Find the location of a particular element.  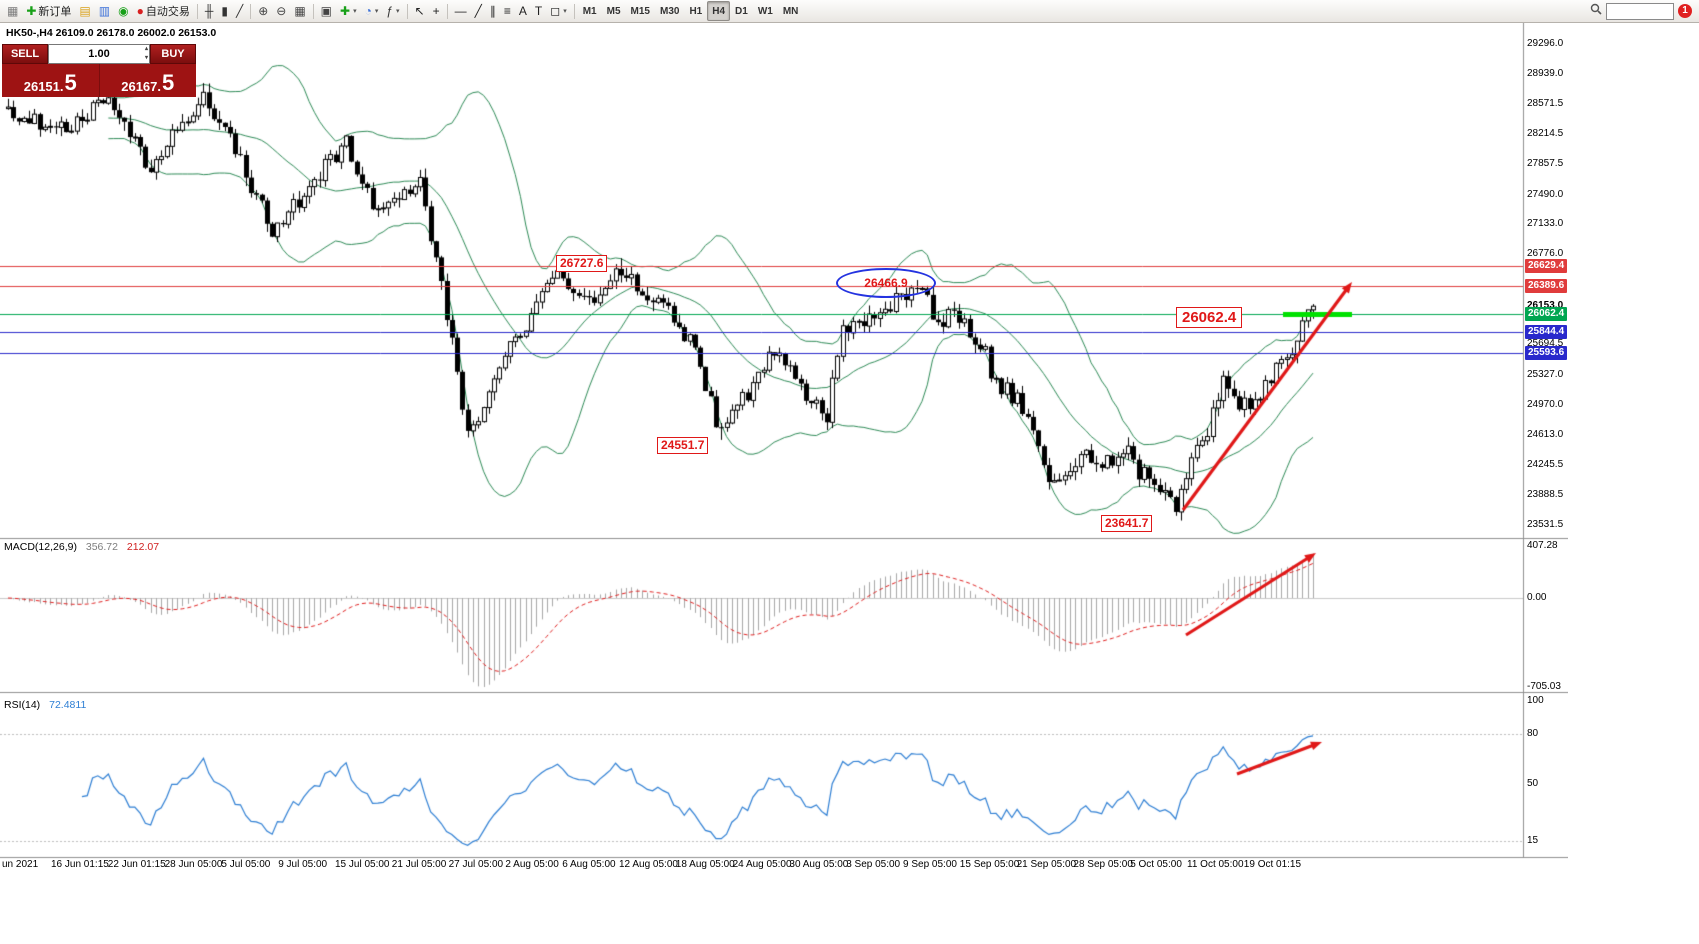

buy-price: 26167. 5 is located at coordinates (147, 80).